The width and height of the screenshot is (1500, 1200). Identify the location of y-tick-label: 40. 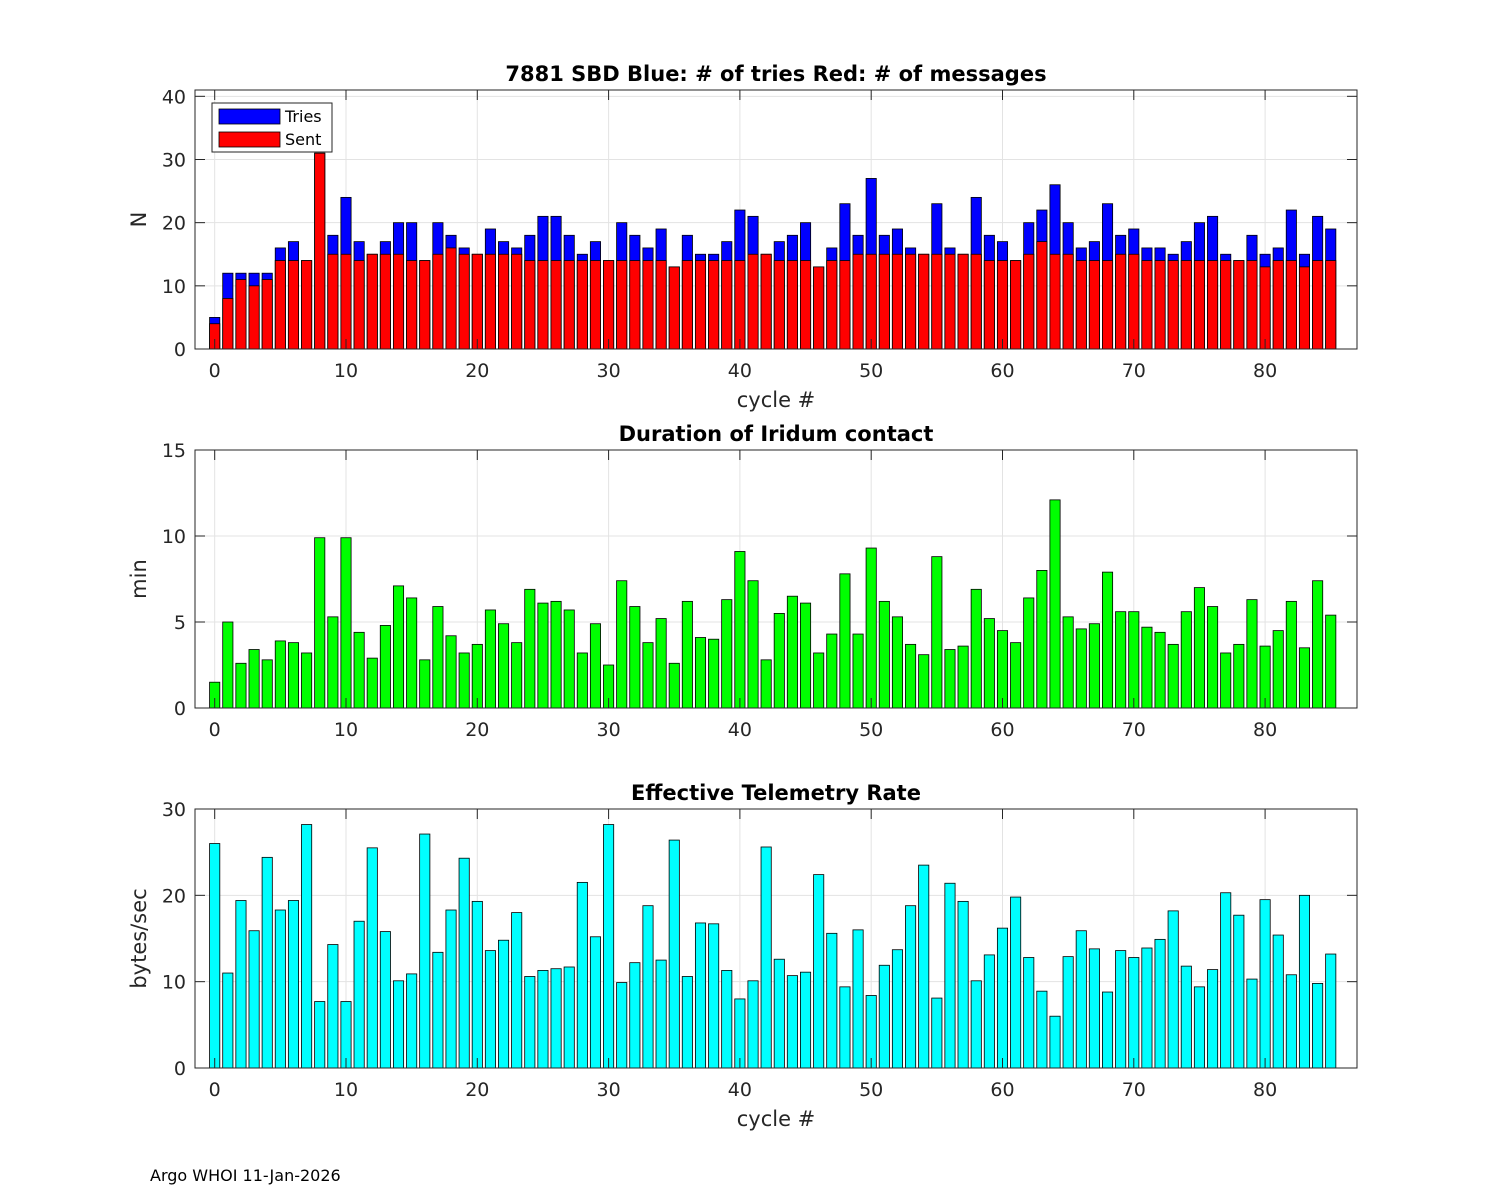
(174, 97).